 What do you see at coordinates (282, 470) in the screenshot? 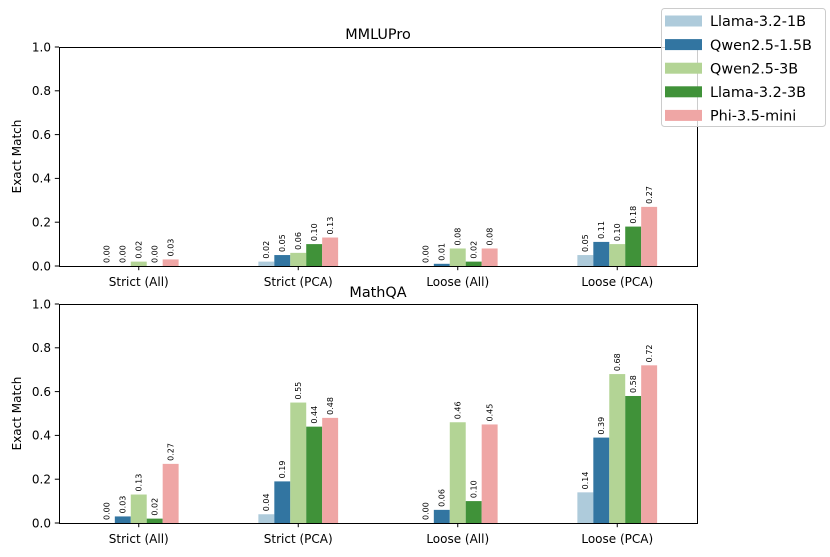
I see `value-label-mathqa-strict-pca-qwen2-5-1-5b: 0.19` at bounding box center [282, 470].